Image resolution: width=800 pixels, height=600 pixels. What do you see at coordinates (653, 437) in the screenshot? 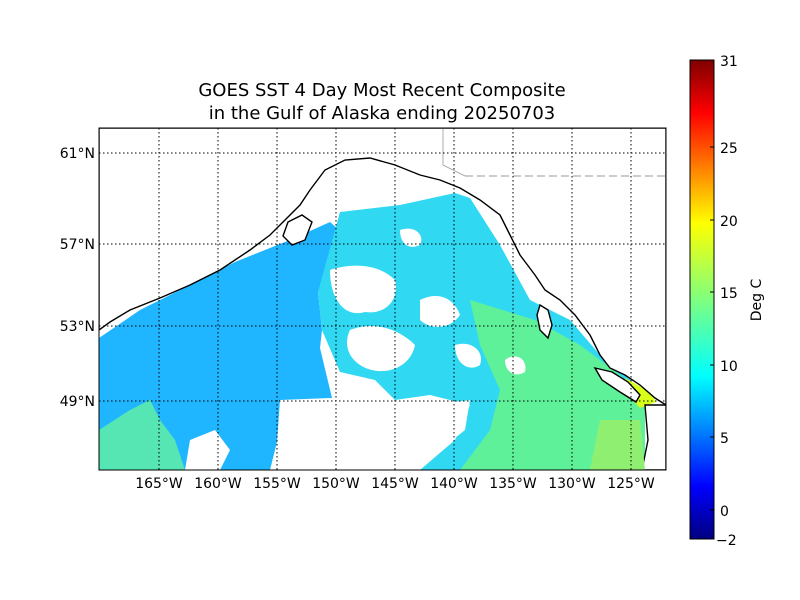
I see `washington-coast` at bounding box center [653, 437].